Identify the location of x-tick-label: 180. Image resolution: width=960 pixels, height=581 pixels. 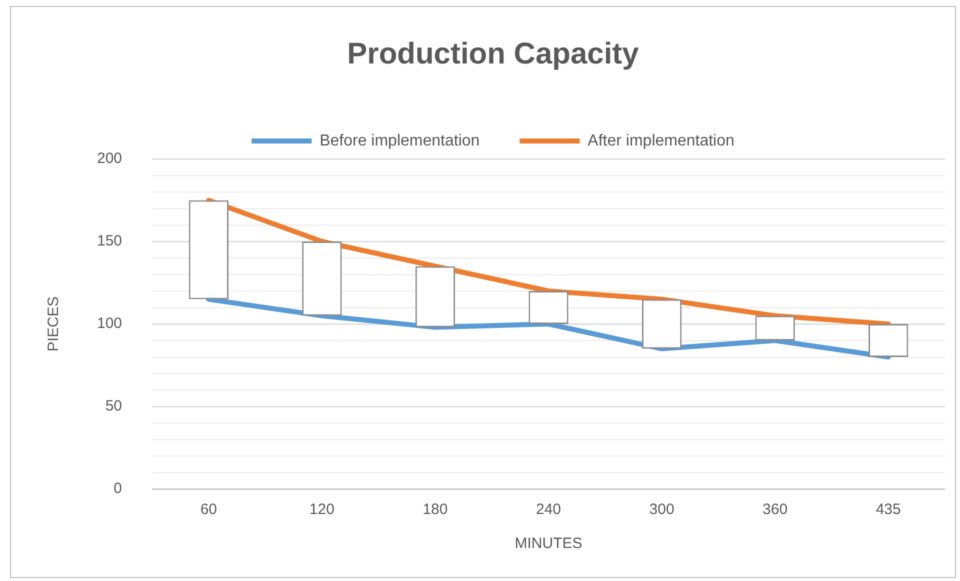
(435, 509).